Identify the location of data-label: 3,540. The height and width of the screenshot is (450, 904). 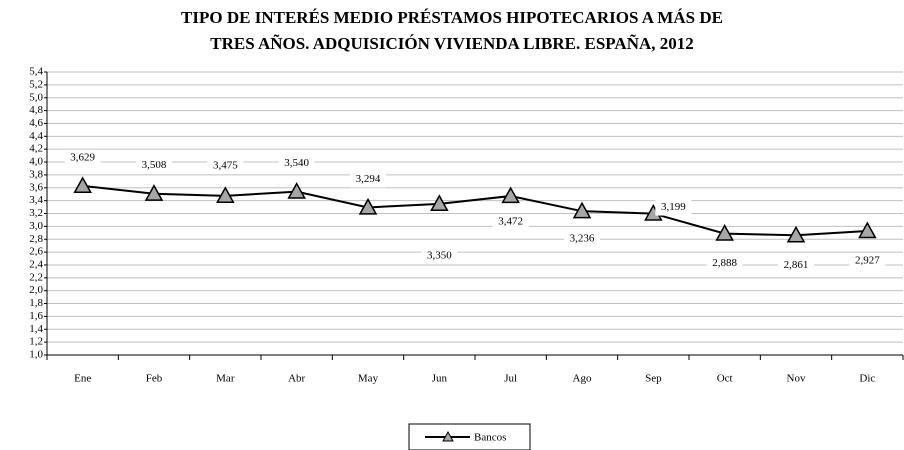
(296, 163).